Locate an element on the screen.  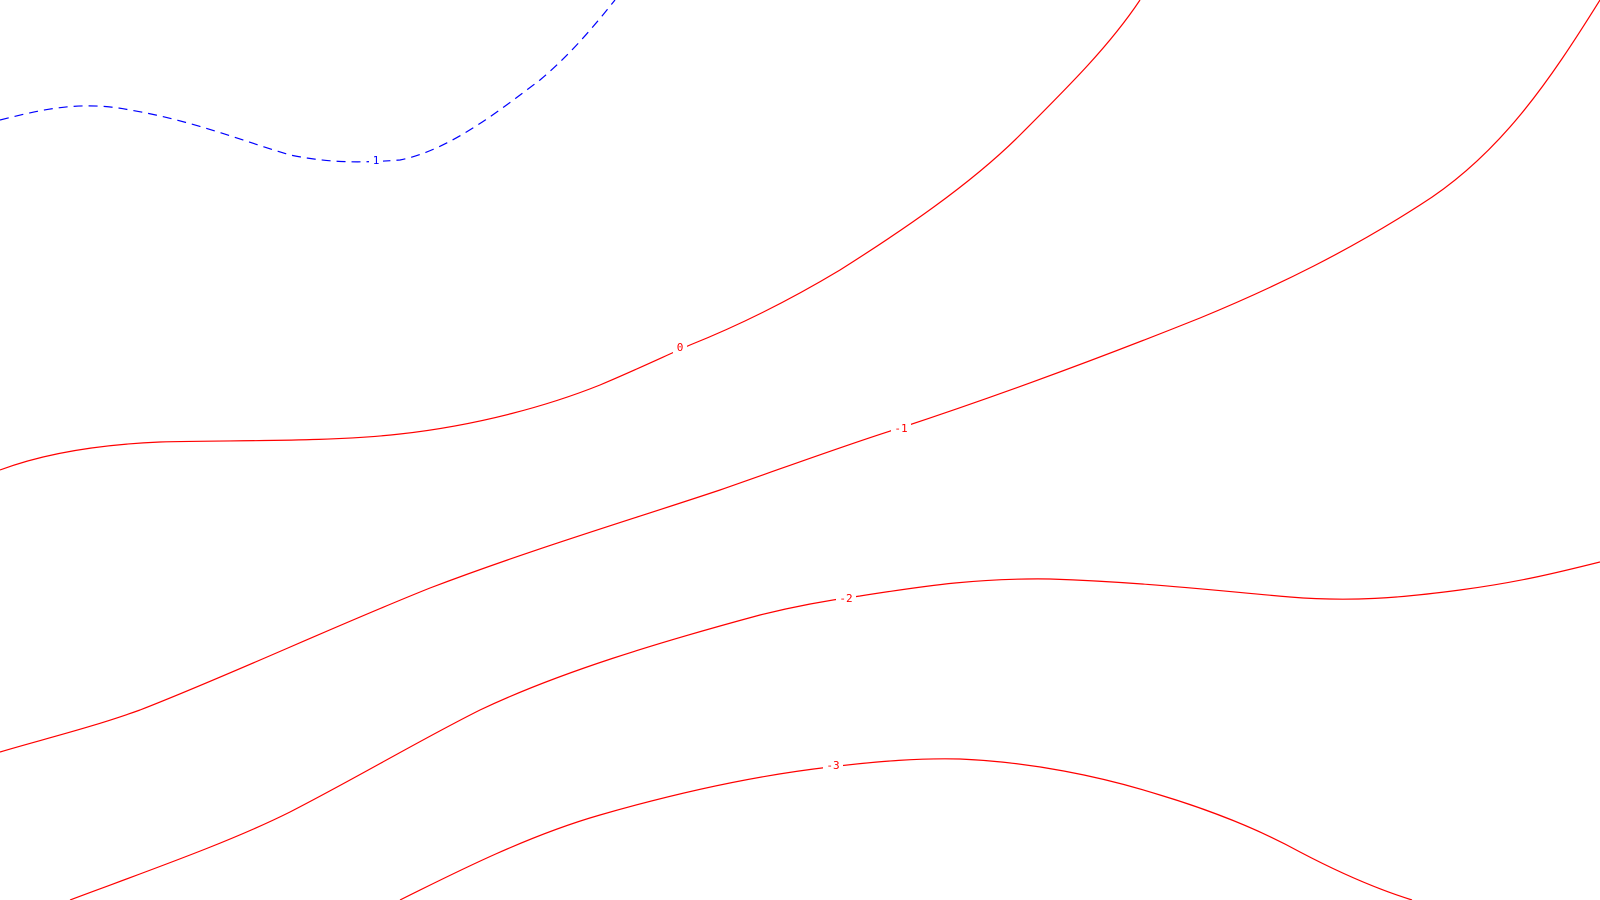
contour-neg3-label: -3 is located at coordinates (832, 765).